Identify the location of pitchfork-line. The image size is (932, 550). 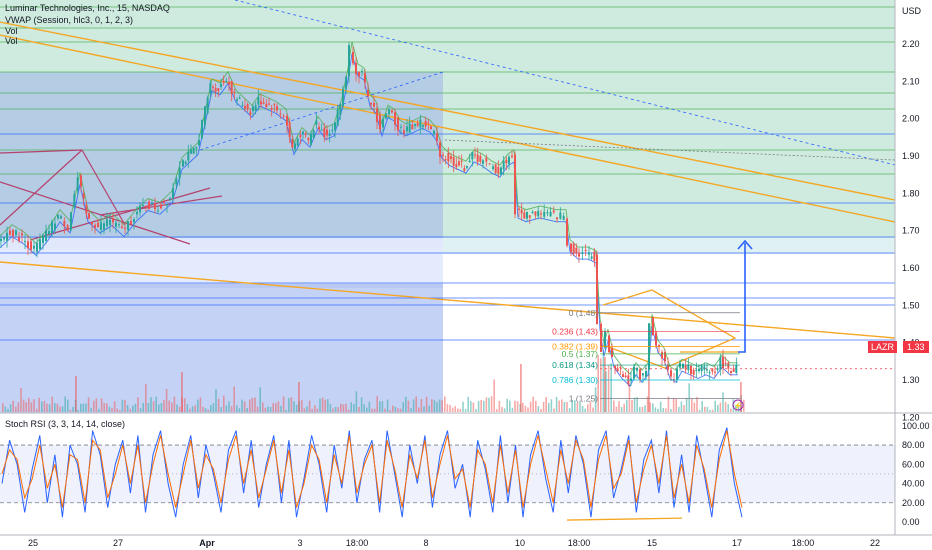
(41, 187).